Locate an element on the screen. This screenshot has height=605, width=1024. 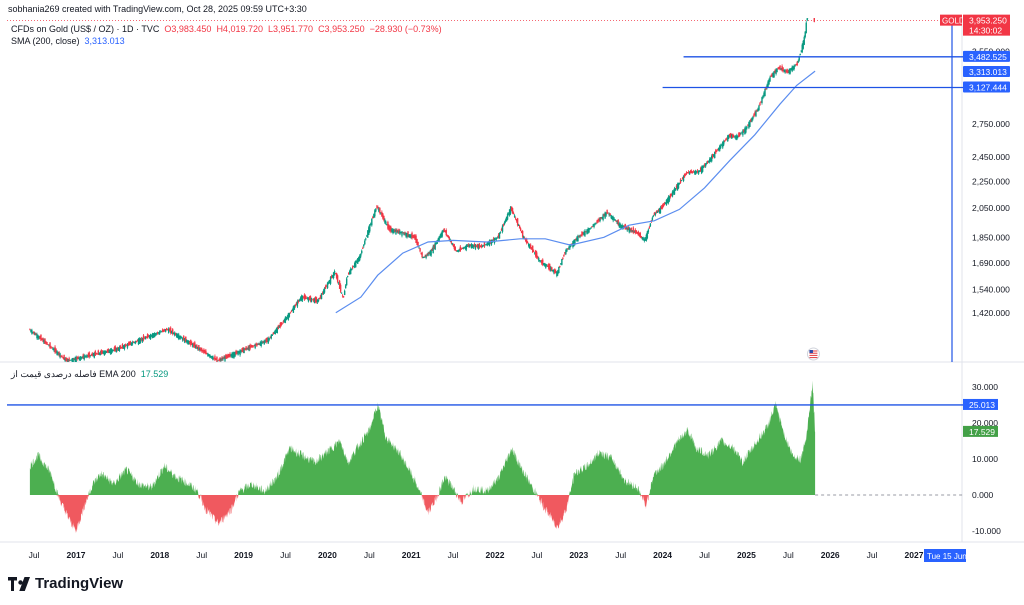
last-price-tag-bg is located at coordinates (986, 25).